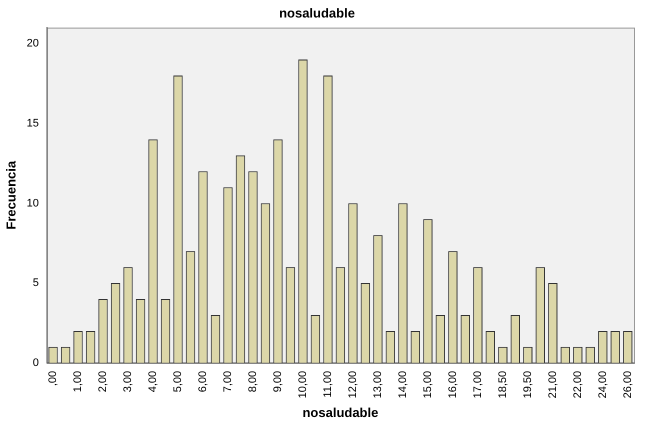 The height and width of the screenshot is (425, 648). Describe the element at coordinates (328, 384) in the screenshot. I see `x-tick-label: 11,00` at that location.